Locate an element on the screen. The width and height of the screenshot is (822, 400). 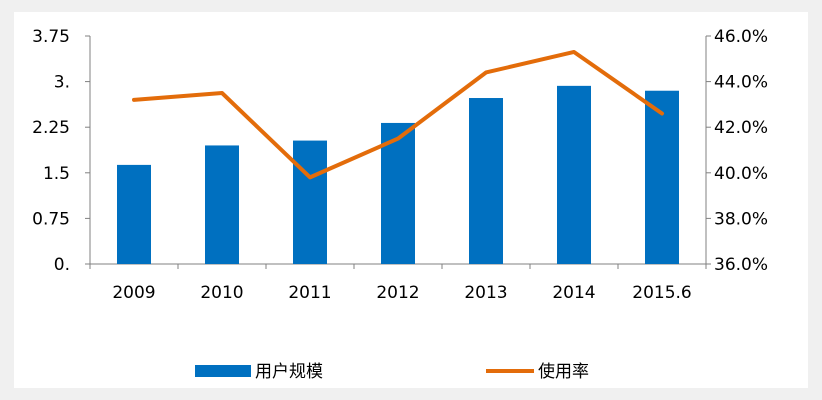
legend-line-label: 使用率 is located at coordinates (563, 371).